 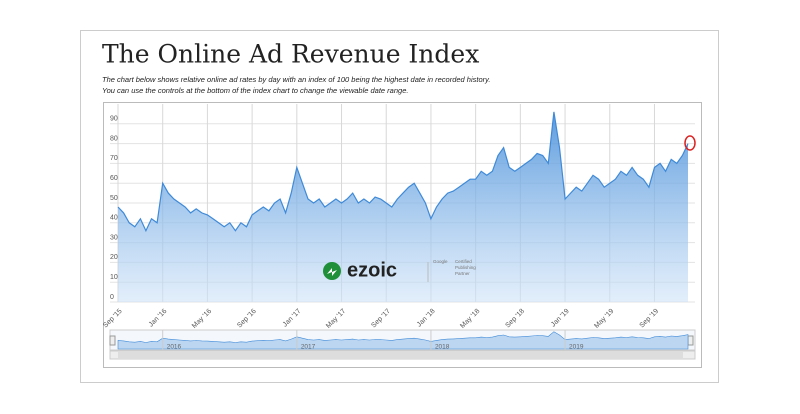 What do you see at coordinates (308, 347) in the screenshot?
I see `navigator-label: 2017` at bounding box center [308, 347].